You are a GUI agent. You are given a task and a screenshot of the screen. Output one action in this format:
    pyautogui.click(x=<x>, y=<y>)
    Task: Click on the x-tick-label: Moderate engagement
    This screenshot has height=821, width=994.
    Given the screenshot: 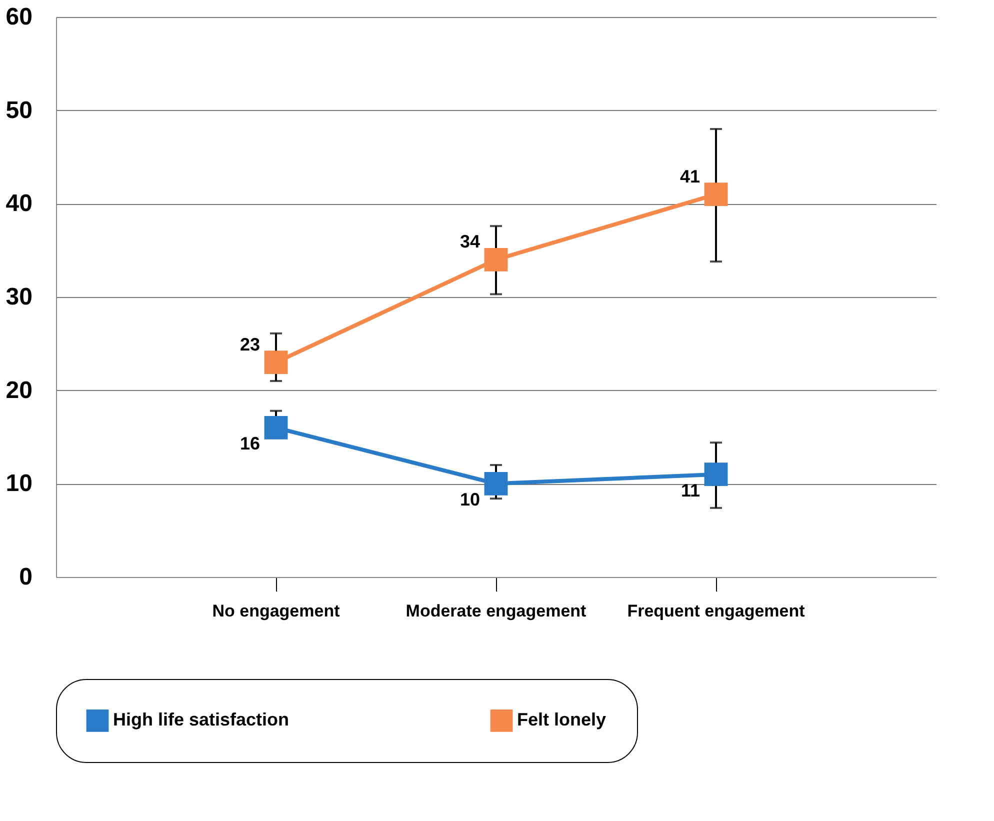 What is the action you would take?
    pyautogui.click(x=496, y=611)
    